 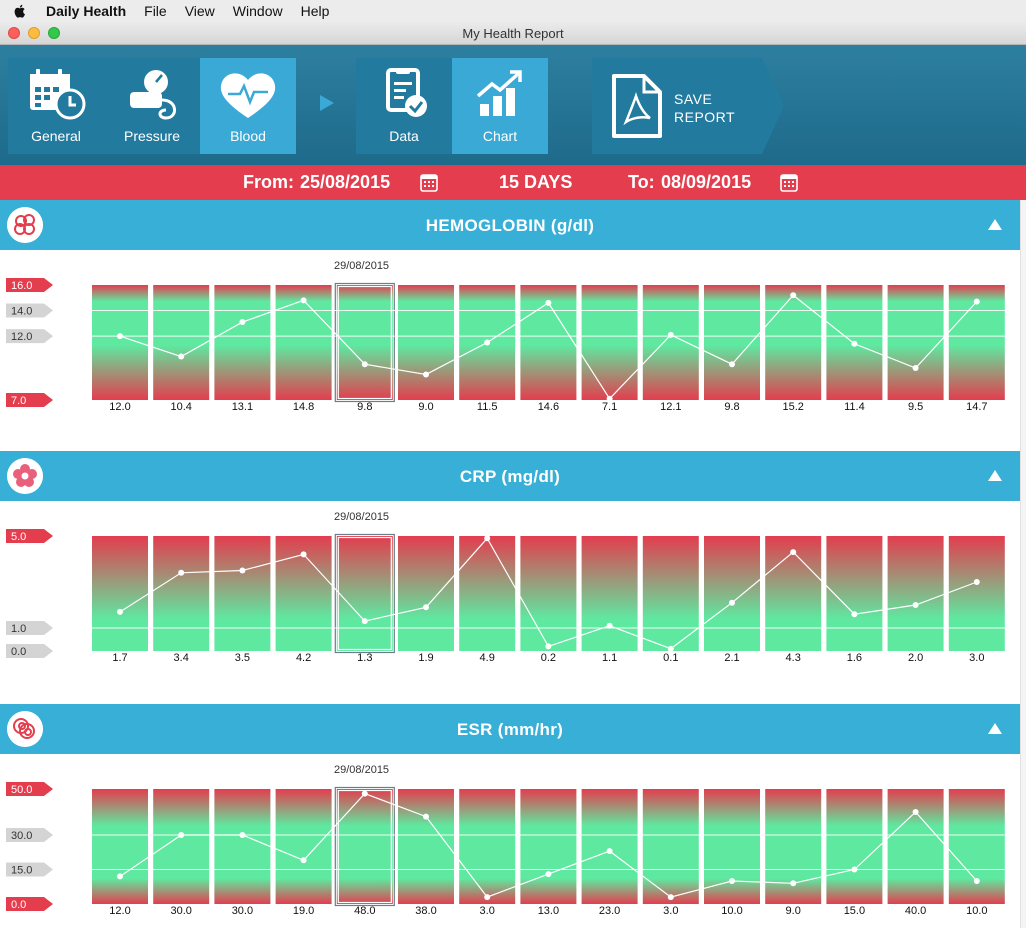 What do you see at coordinates (500, 106) in the screenshot?
I see `view-chart: Chart` at bounding box center [500, 106].